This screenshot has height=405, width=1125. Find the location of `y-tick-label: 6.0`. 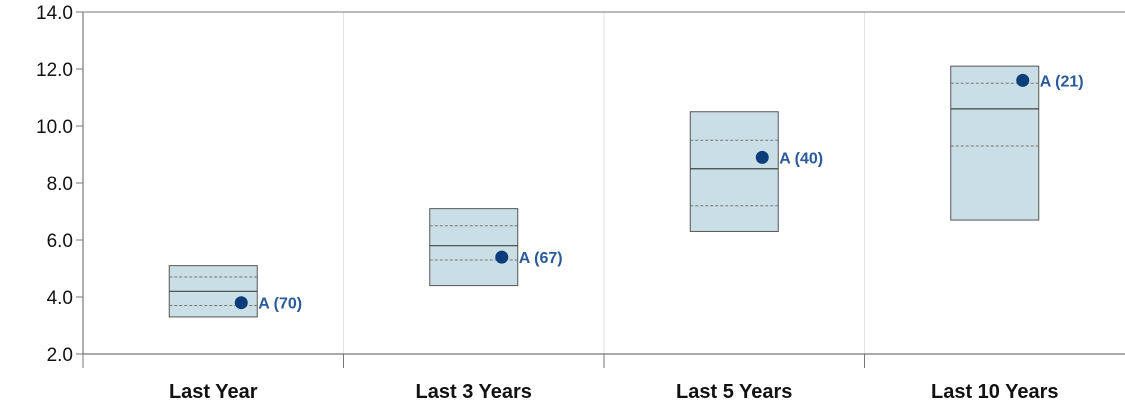

y-tick-label: 6.0 is located at coordinates (60, 241).